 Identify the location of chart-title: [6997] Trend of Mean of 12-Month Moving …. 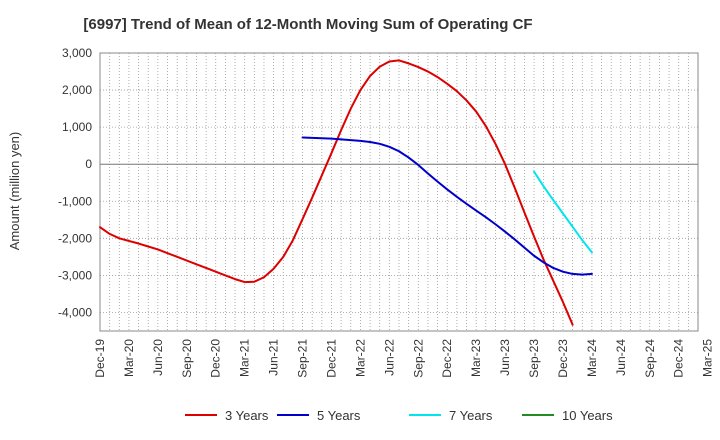
(307, 24).